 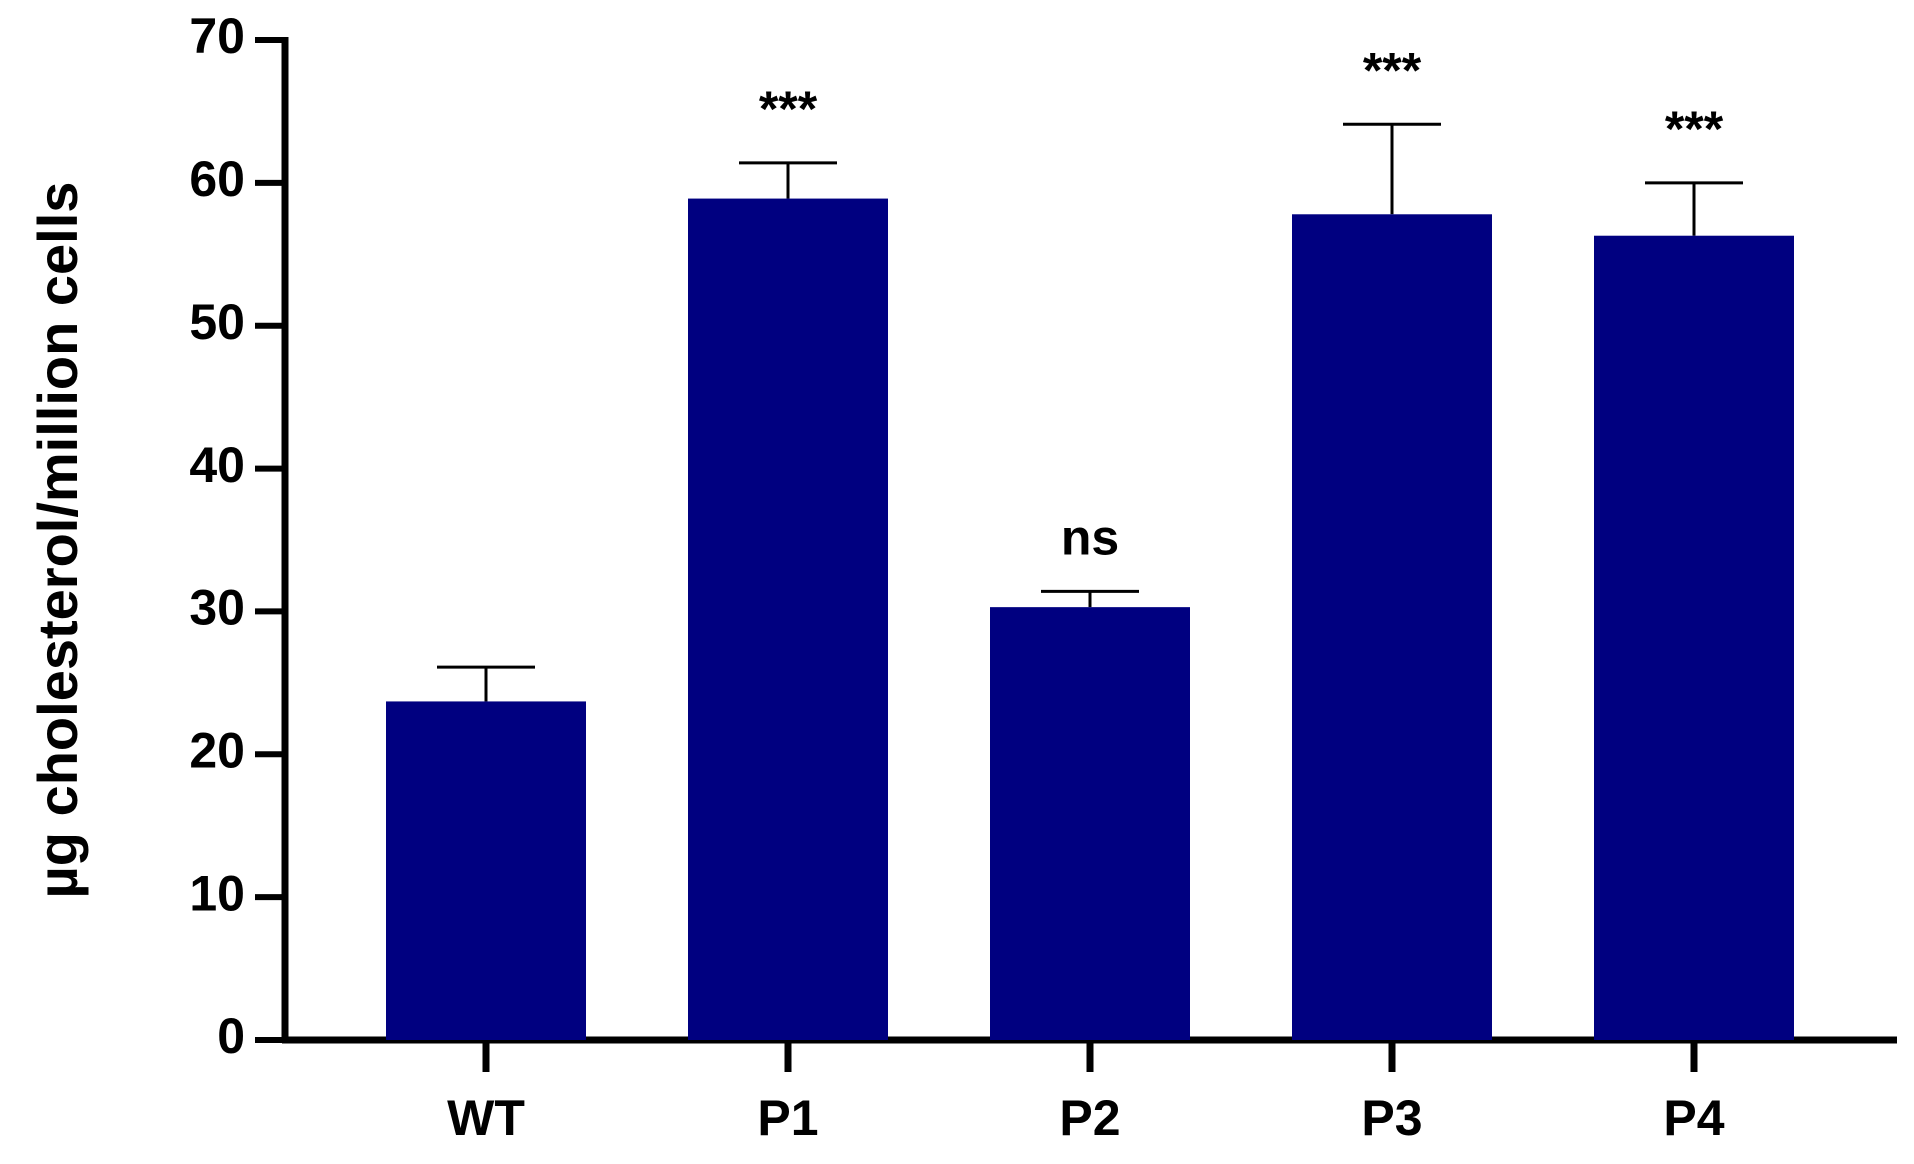 What do you see at coordinates (1693, 1118) in the screenshot?
I see `x-tick-label: P4` at bounding box center [1693, 1118].